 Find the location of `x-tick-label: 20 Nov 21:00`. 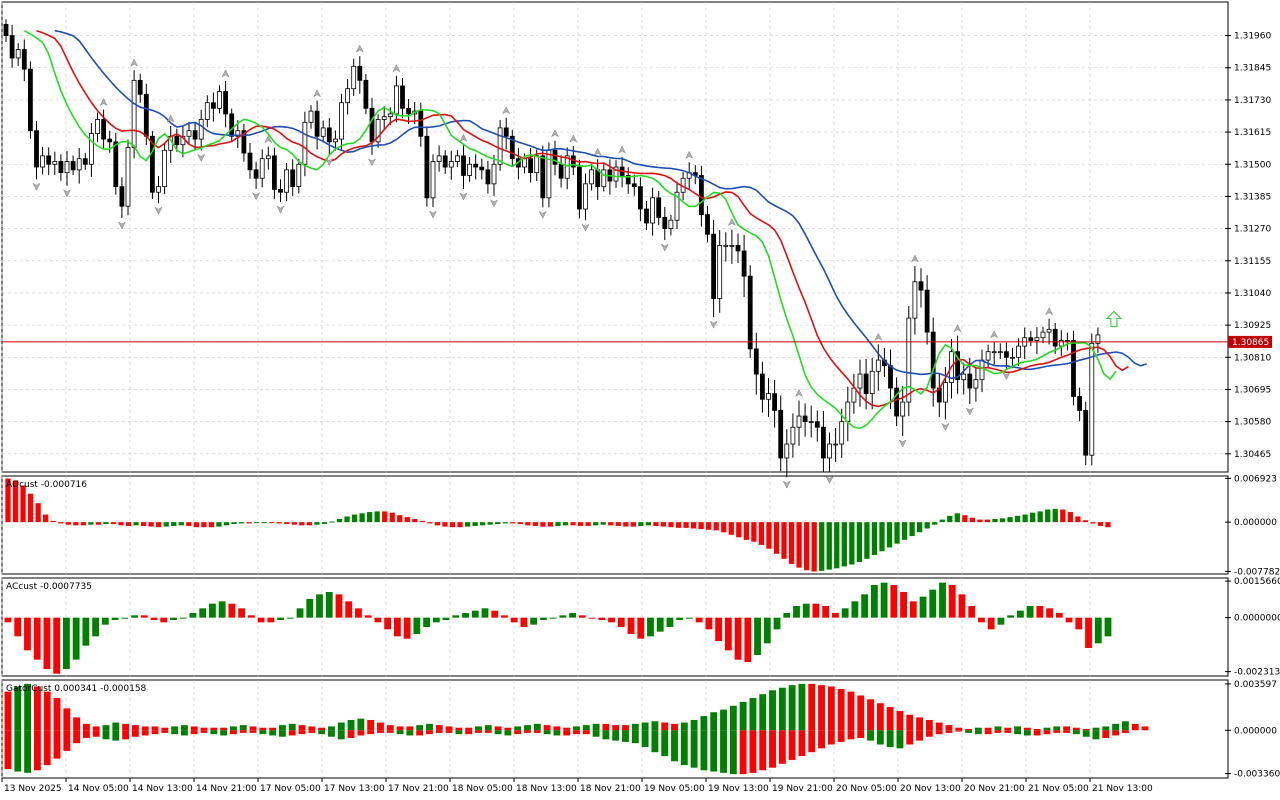

x-tick-label: 20 Nov 21:00 is located at coordinates (994, 789).